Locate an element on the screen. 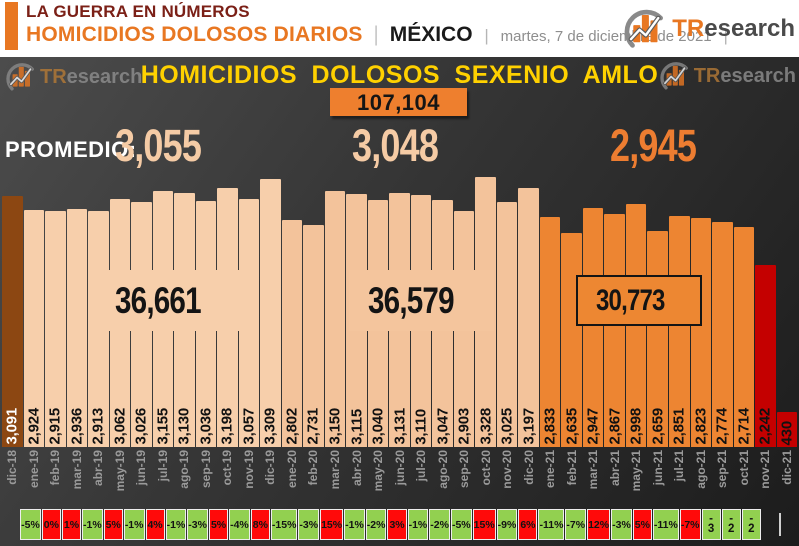 This screenshot has width=799, height=546. bar-column: 3,150 is located at coordinates (335, 311).